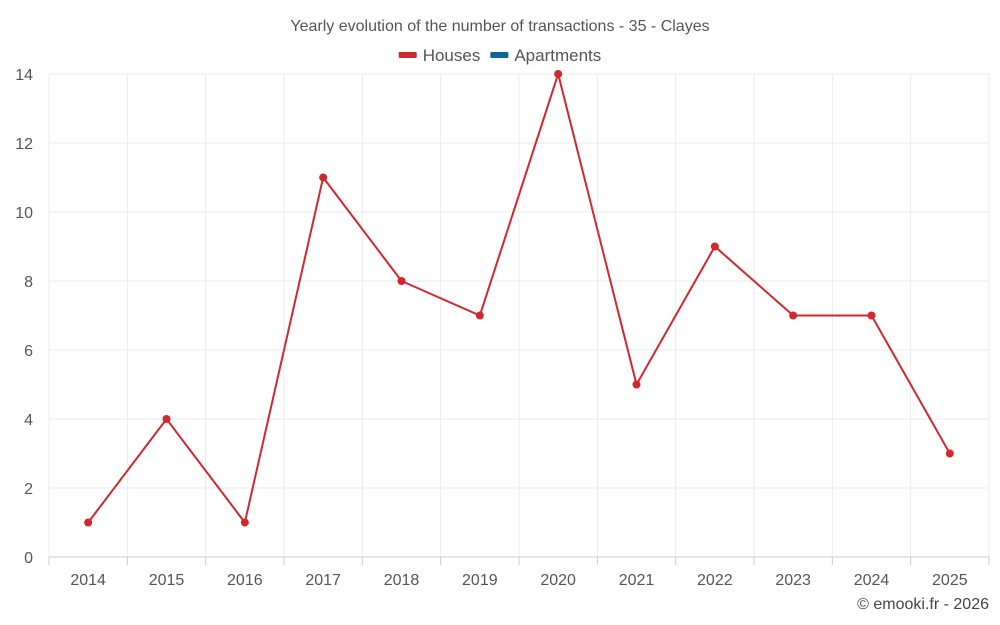 The width and height of the screenshot is (1000, 625). I want to click on x-tick-label: 2015, so click(167, 580).